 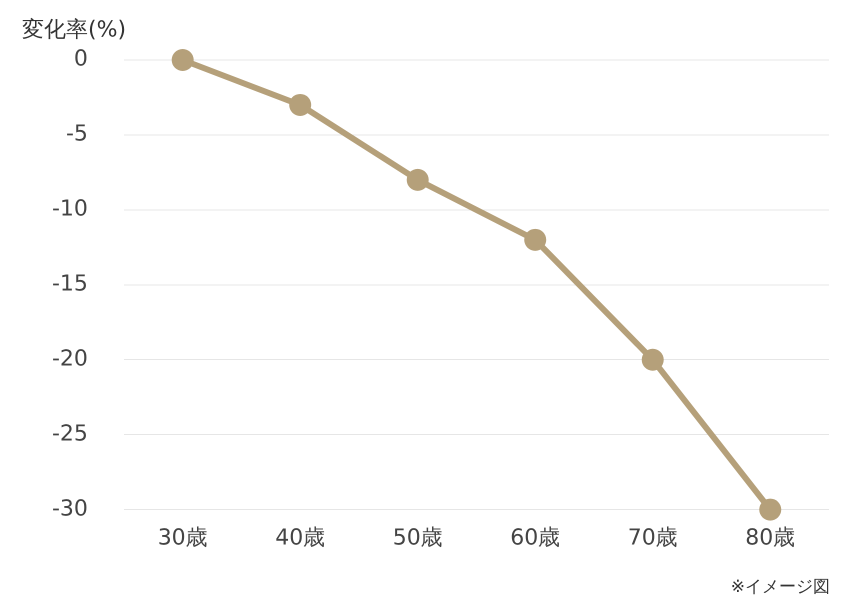 I want to click on y-tick-label: -25, so click(x=70, y=433).